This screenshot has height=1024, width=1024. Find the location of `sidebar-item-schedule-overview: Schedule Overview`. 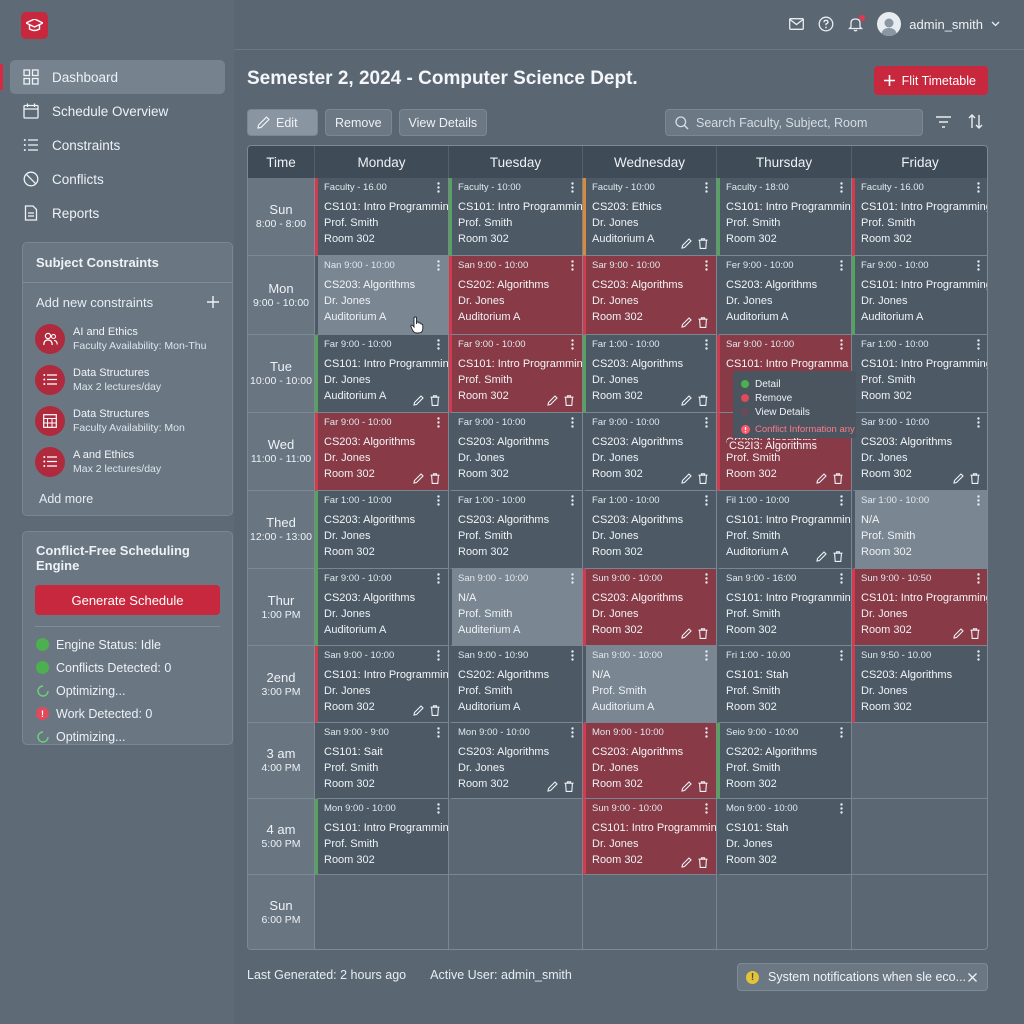

sidebar-item-schedule-overview: Schedule Overview is located at coordinates (117, 111).